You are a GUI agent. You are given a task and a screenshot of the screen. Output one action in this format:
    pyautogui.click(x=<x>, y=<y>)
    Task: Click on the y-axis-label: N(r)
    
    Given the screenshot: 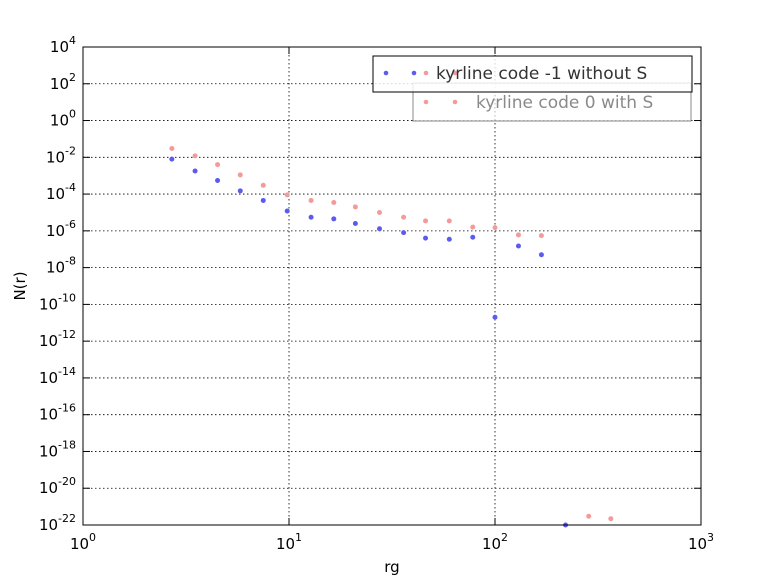 What is the action you would take?
    pyautogui.click(x=20, y=285)
    